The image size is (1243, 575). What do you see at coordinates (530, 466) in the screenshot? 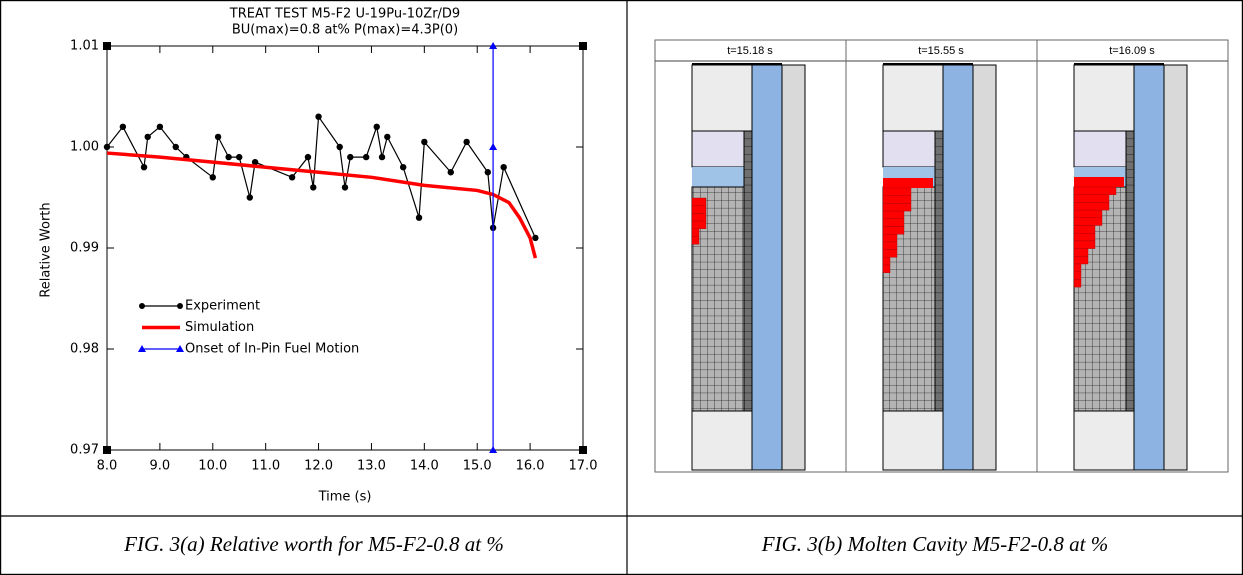
I see `x-tick-label: 16.0` at bounding box center [530, 466].